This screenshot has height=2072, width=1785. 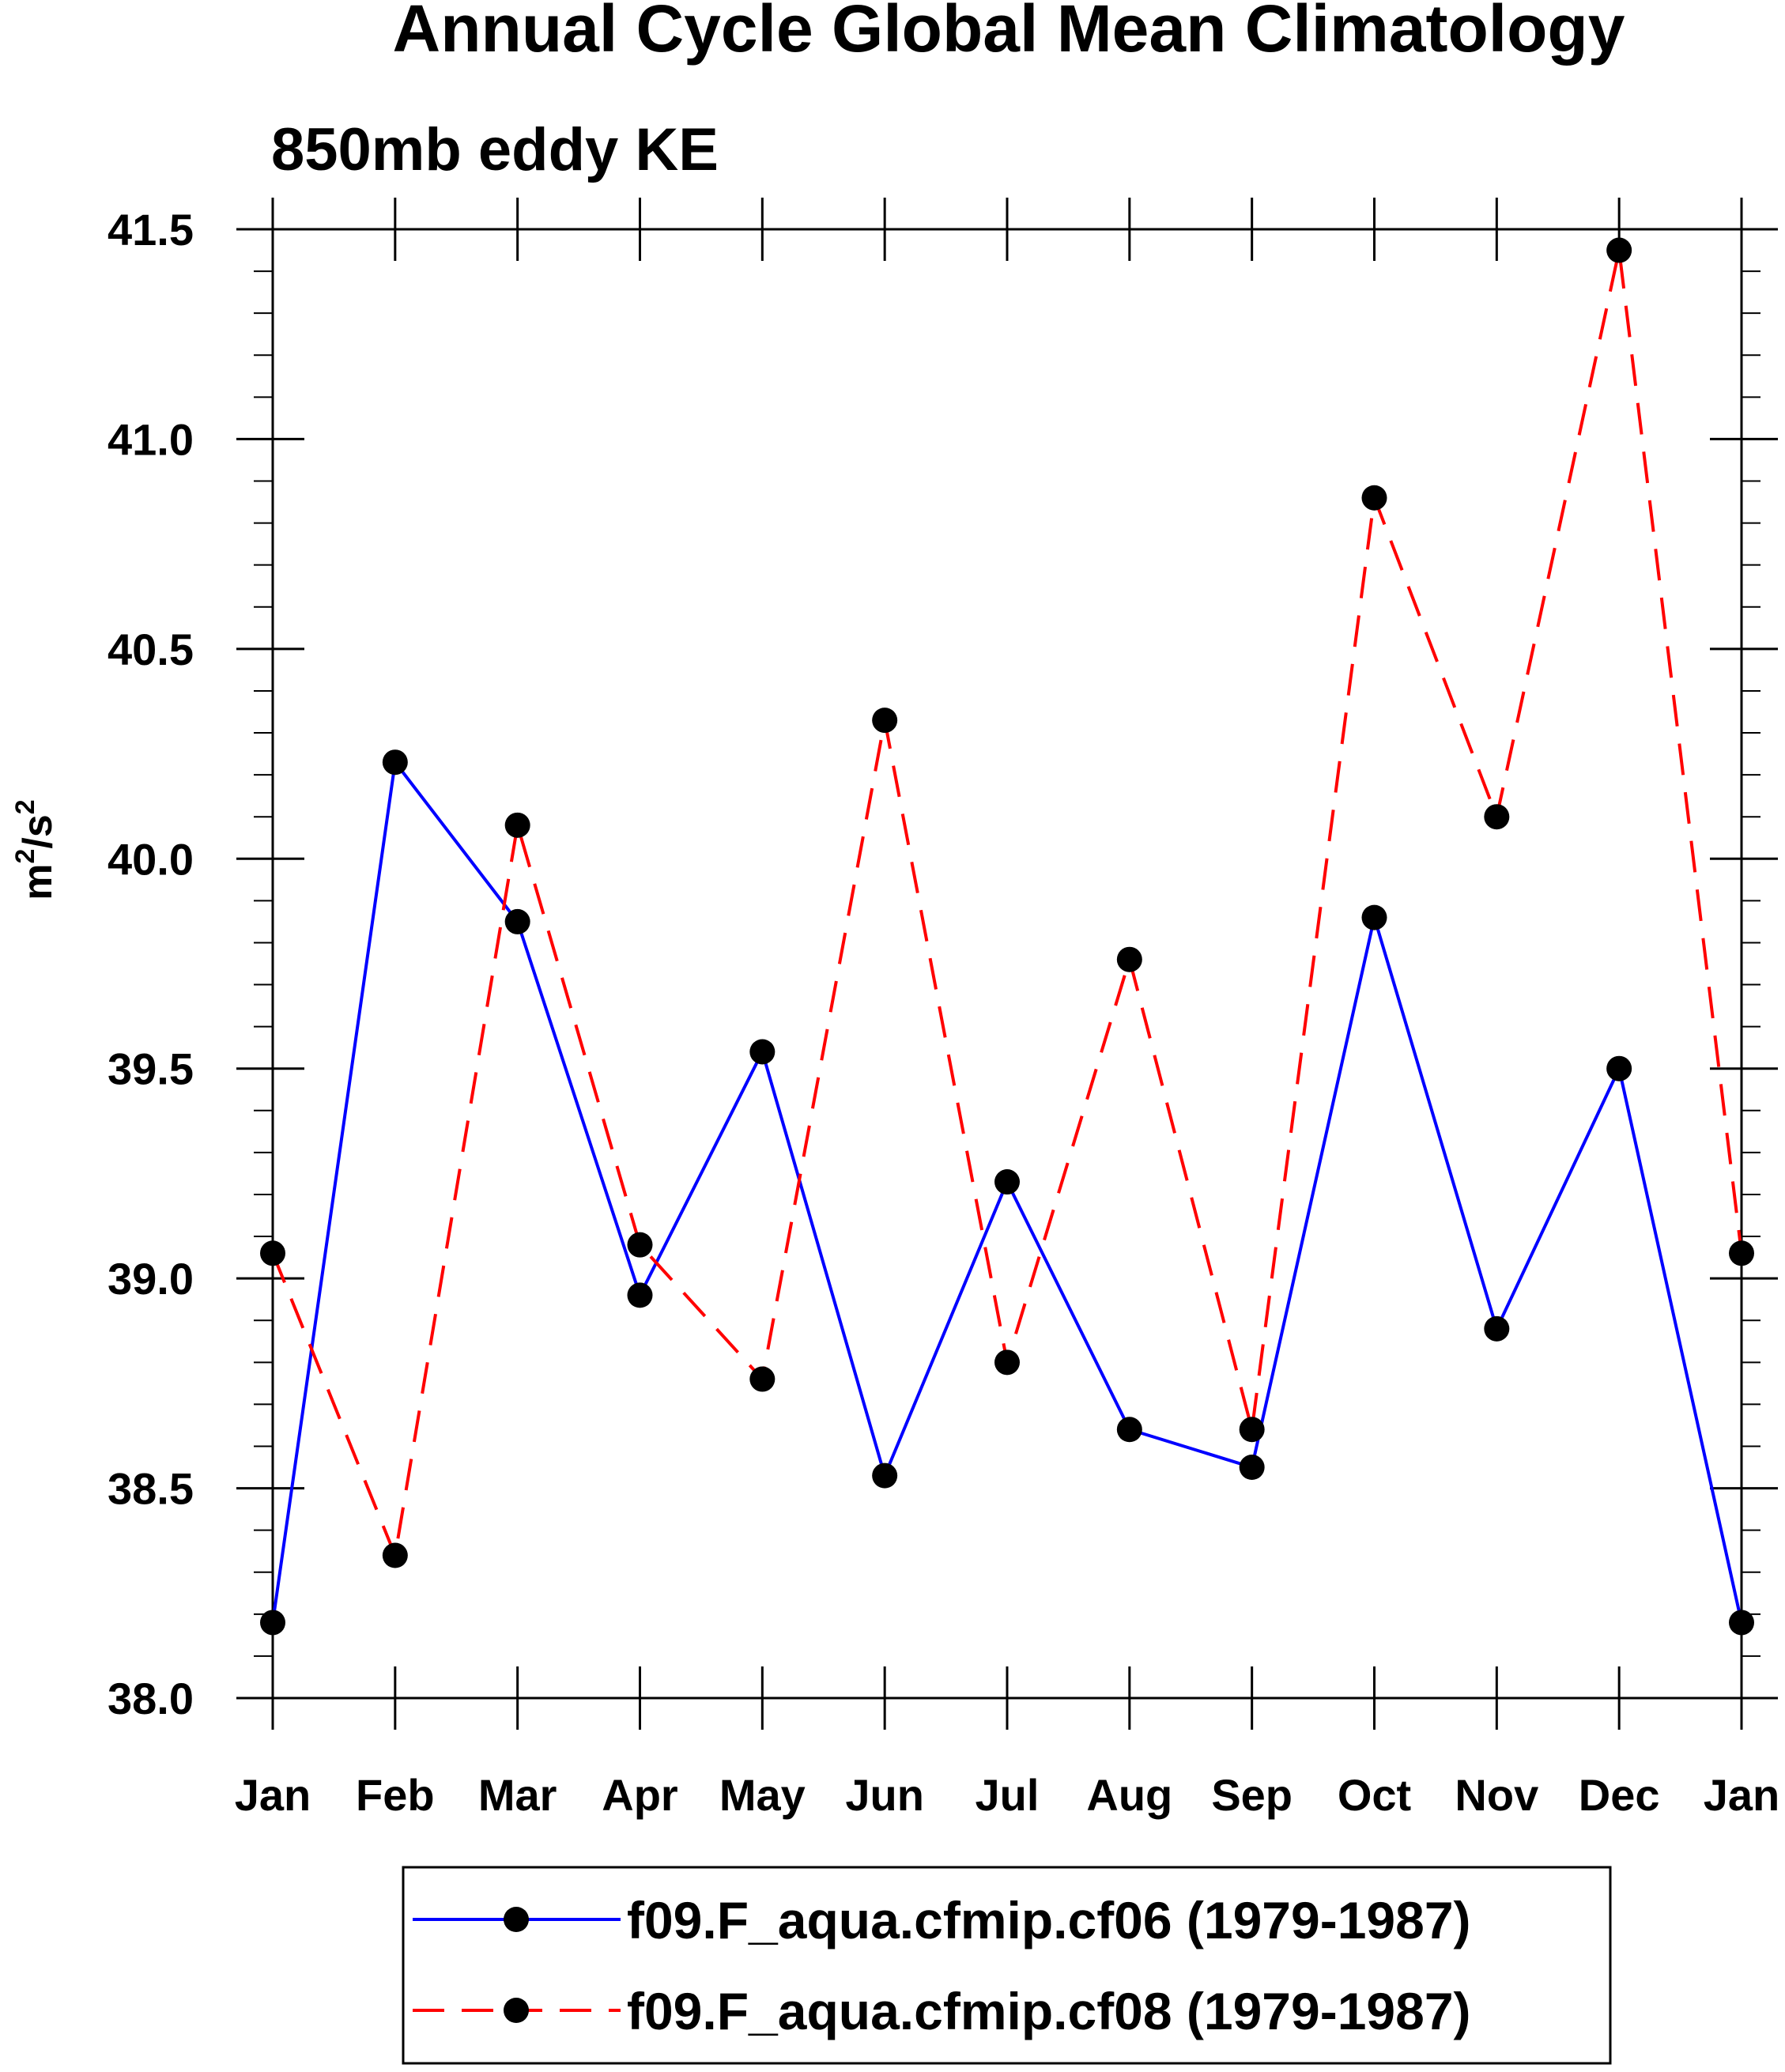 I want to click on x-tick-label: Nov, so click(x=1496, y=1795).